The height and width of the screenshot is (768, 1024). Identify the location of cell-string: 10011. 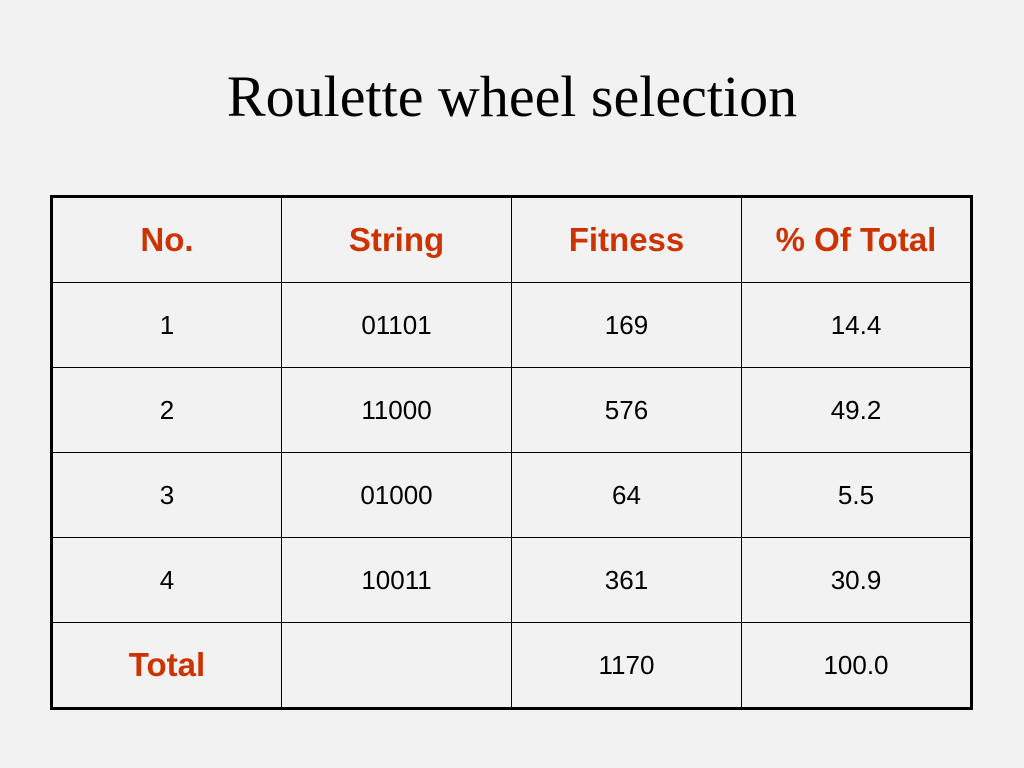
(396, 580).